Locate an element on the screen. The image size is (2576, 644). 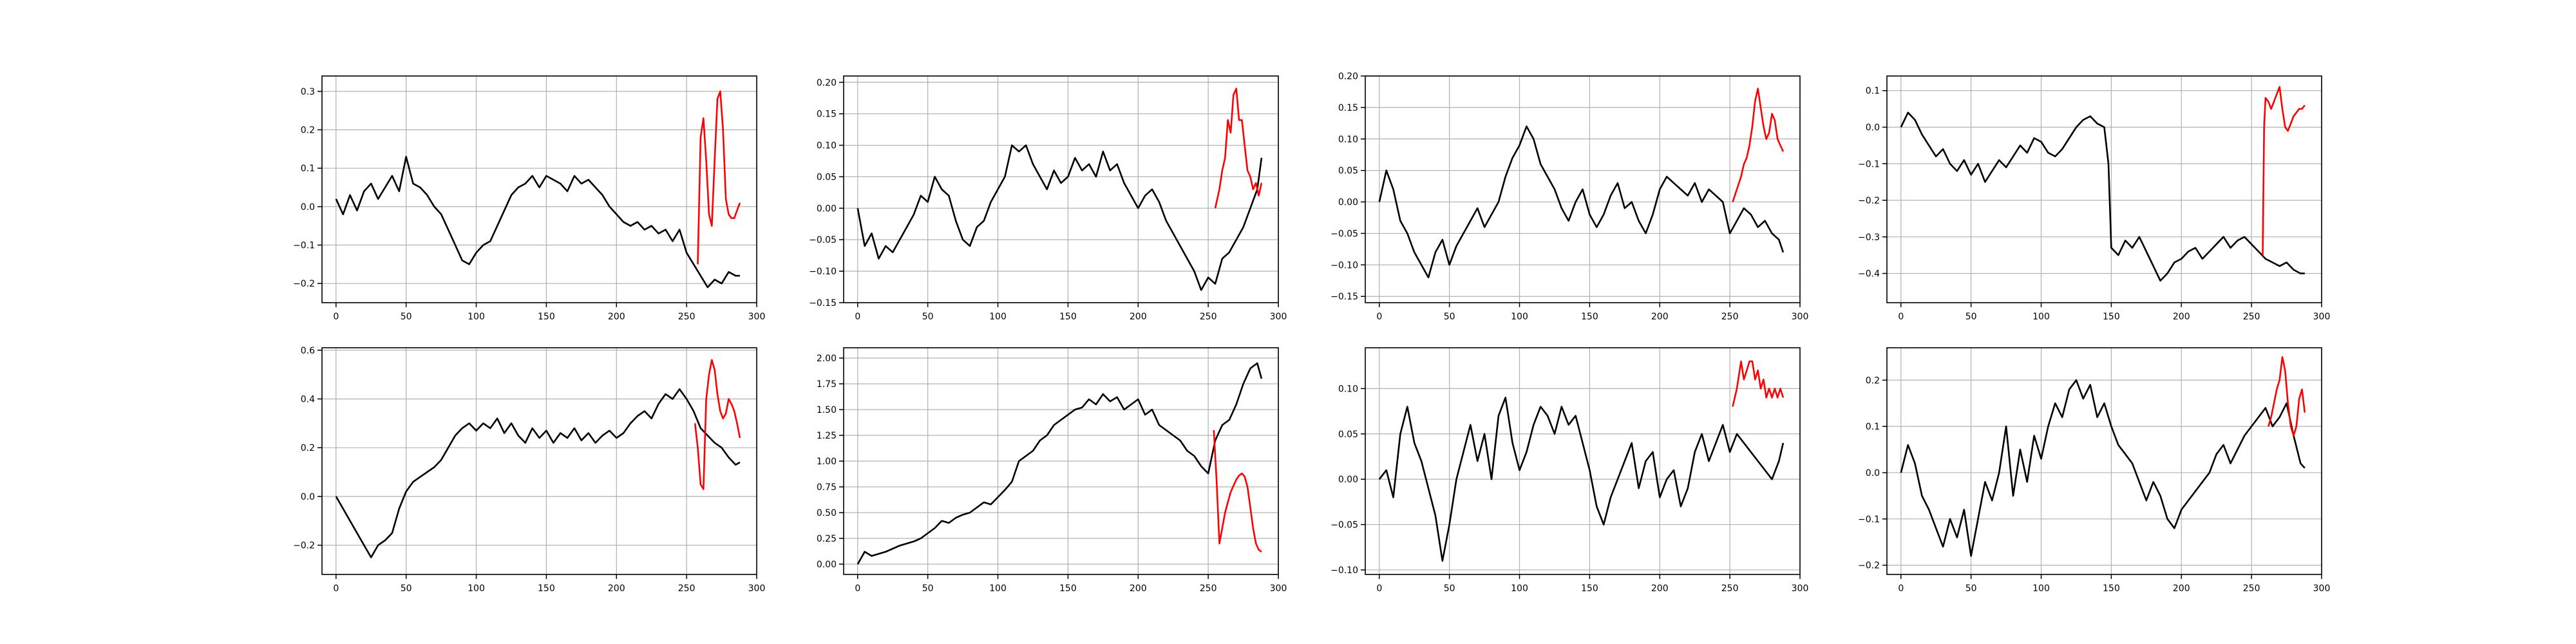
y-tick-label: 0.15 is located at coordinates (827, 115).